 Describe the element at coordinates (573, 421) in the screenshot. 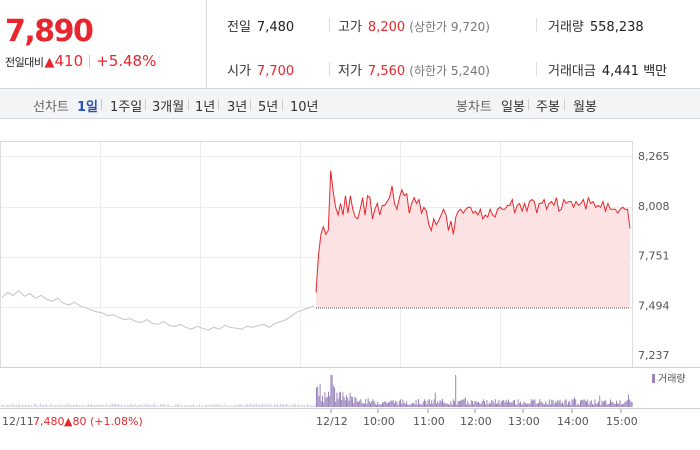

I see `x-tick-label: 14:00` at that location.